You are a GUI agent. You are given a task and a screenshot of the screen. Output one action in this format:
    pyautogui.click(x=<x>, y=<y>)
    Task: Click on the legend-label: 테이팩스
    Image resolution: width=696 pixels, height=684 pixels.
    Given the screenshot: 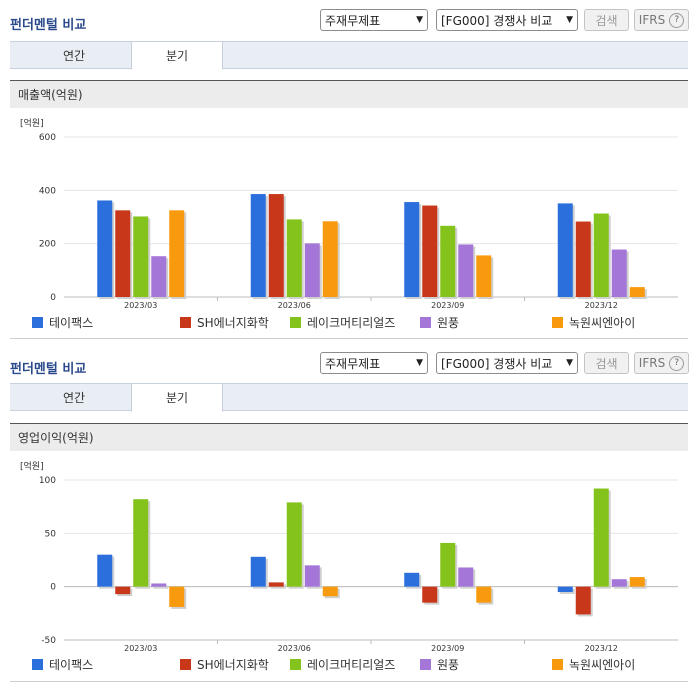 What is the action you would take?
    pyautogui.click(x=71, y=665)
    